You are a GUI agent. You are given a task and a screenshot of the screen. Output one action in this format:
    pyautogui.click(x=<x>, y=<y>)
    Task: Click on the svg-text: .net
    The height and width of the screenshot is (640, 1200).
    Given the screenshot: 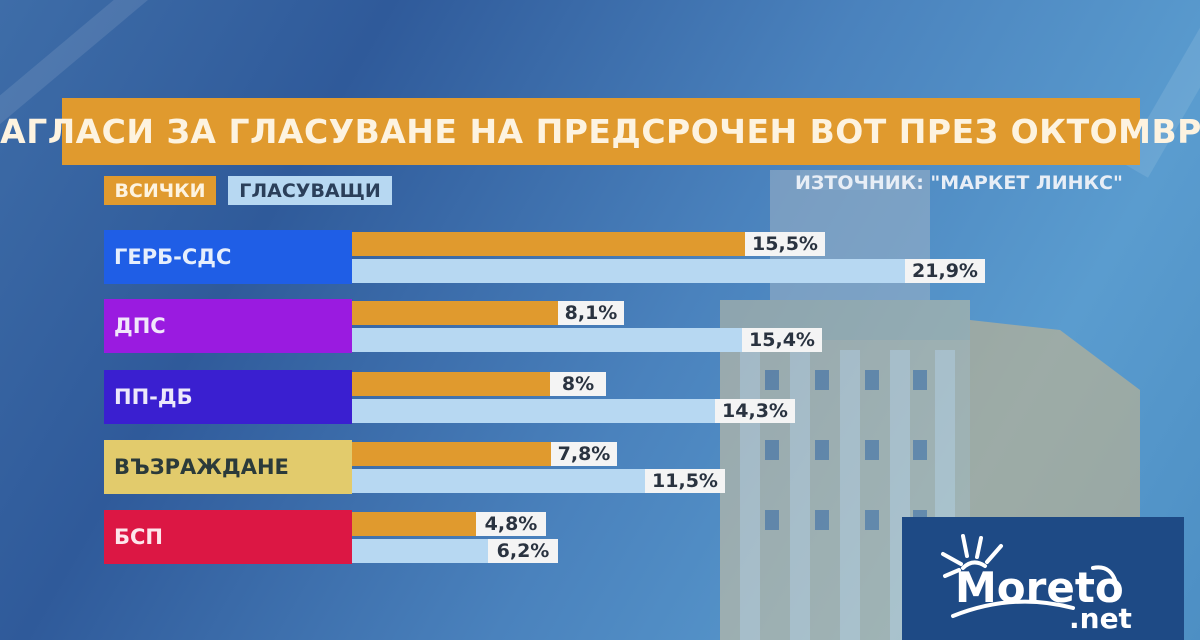 What is the action you would take?
    pyautogui.click(x=1100, y=618)
    